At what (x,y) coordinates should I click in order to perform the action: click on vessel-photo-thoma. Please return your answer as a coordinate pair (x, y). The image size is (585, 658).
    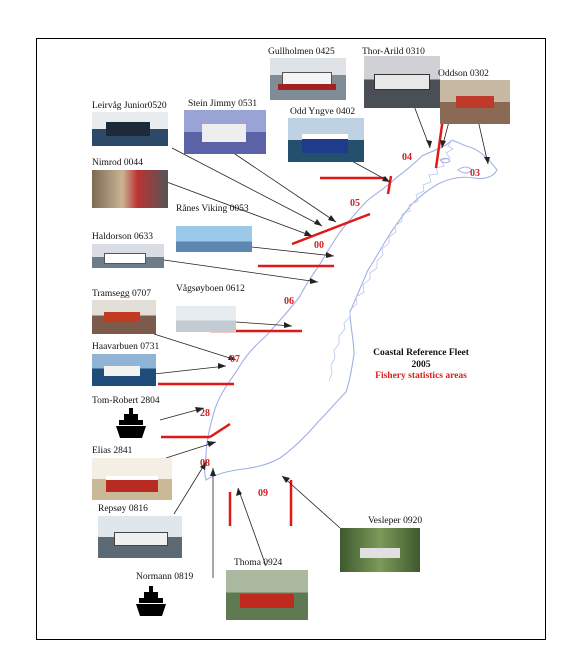
    Looking at the image, I should click on (267, 595).